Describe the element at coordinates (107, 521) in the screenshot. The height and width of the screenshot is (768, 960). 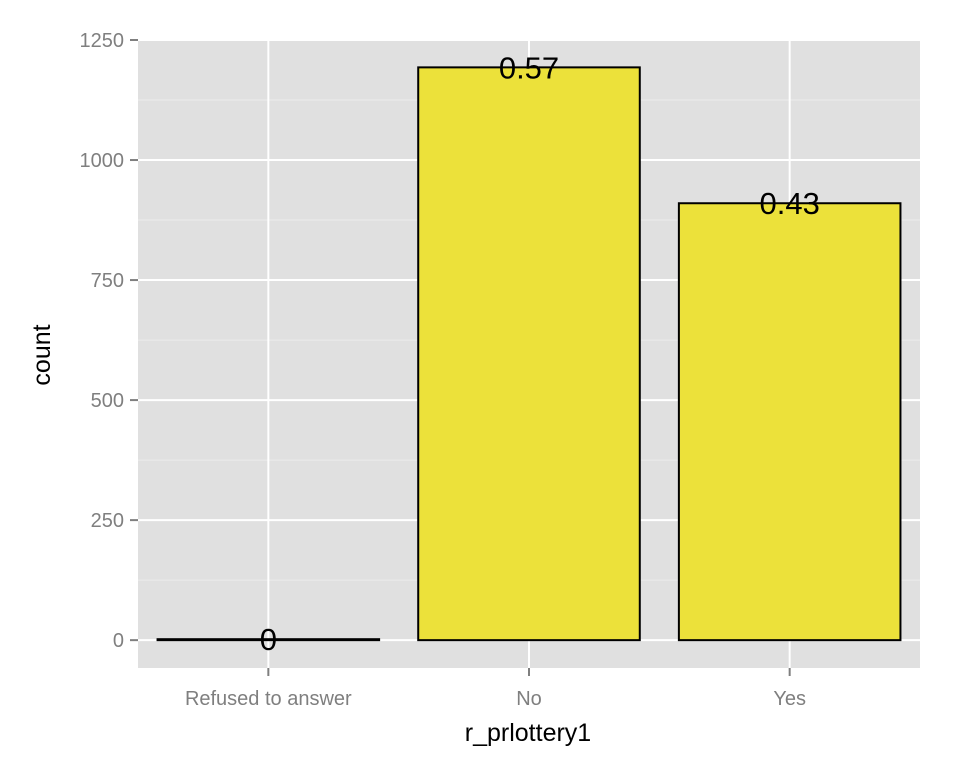
I see `y-tick-label: 250` at that location.